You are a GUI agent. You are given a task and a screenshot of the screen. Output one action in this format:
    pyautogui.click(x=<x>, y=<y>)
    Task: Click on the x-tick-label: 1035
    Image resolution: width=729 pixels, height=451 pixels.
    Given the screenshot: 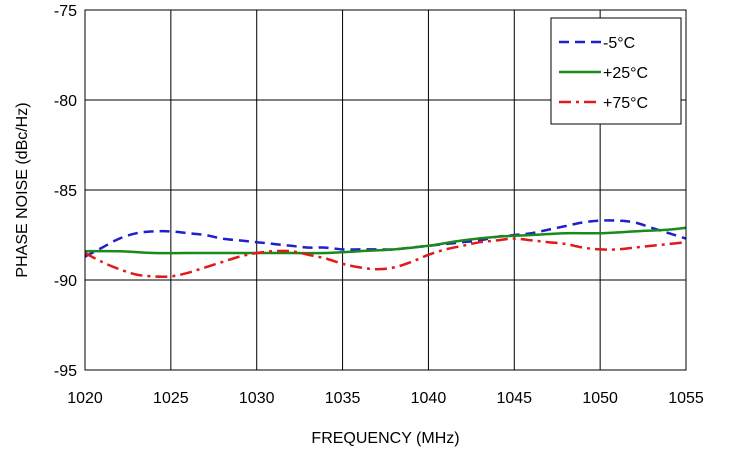 What is the action you would take?
    pyautogui.click(x=343, y=398)
    